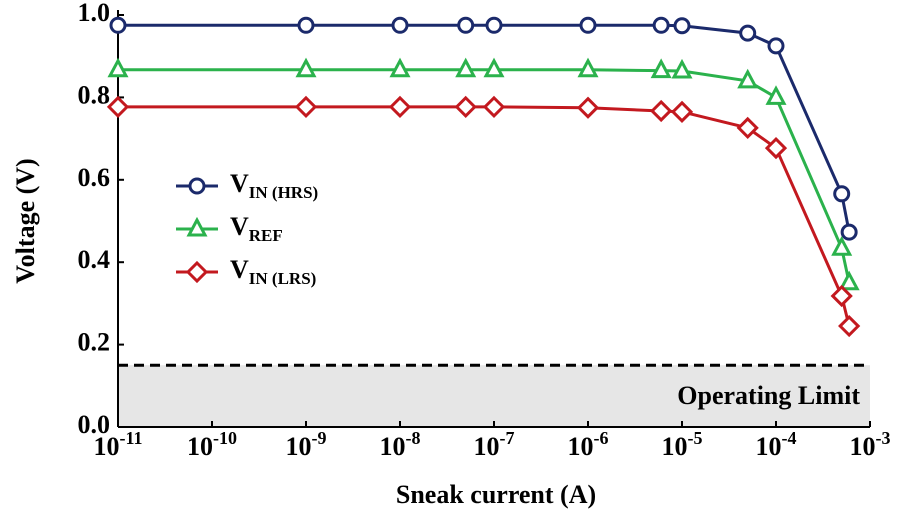  I want to click on y-tick-label: 0.2, so click(94, 342).